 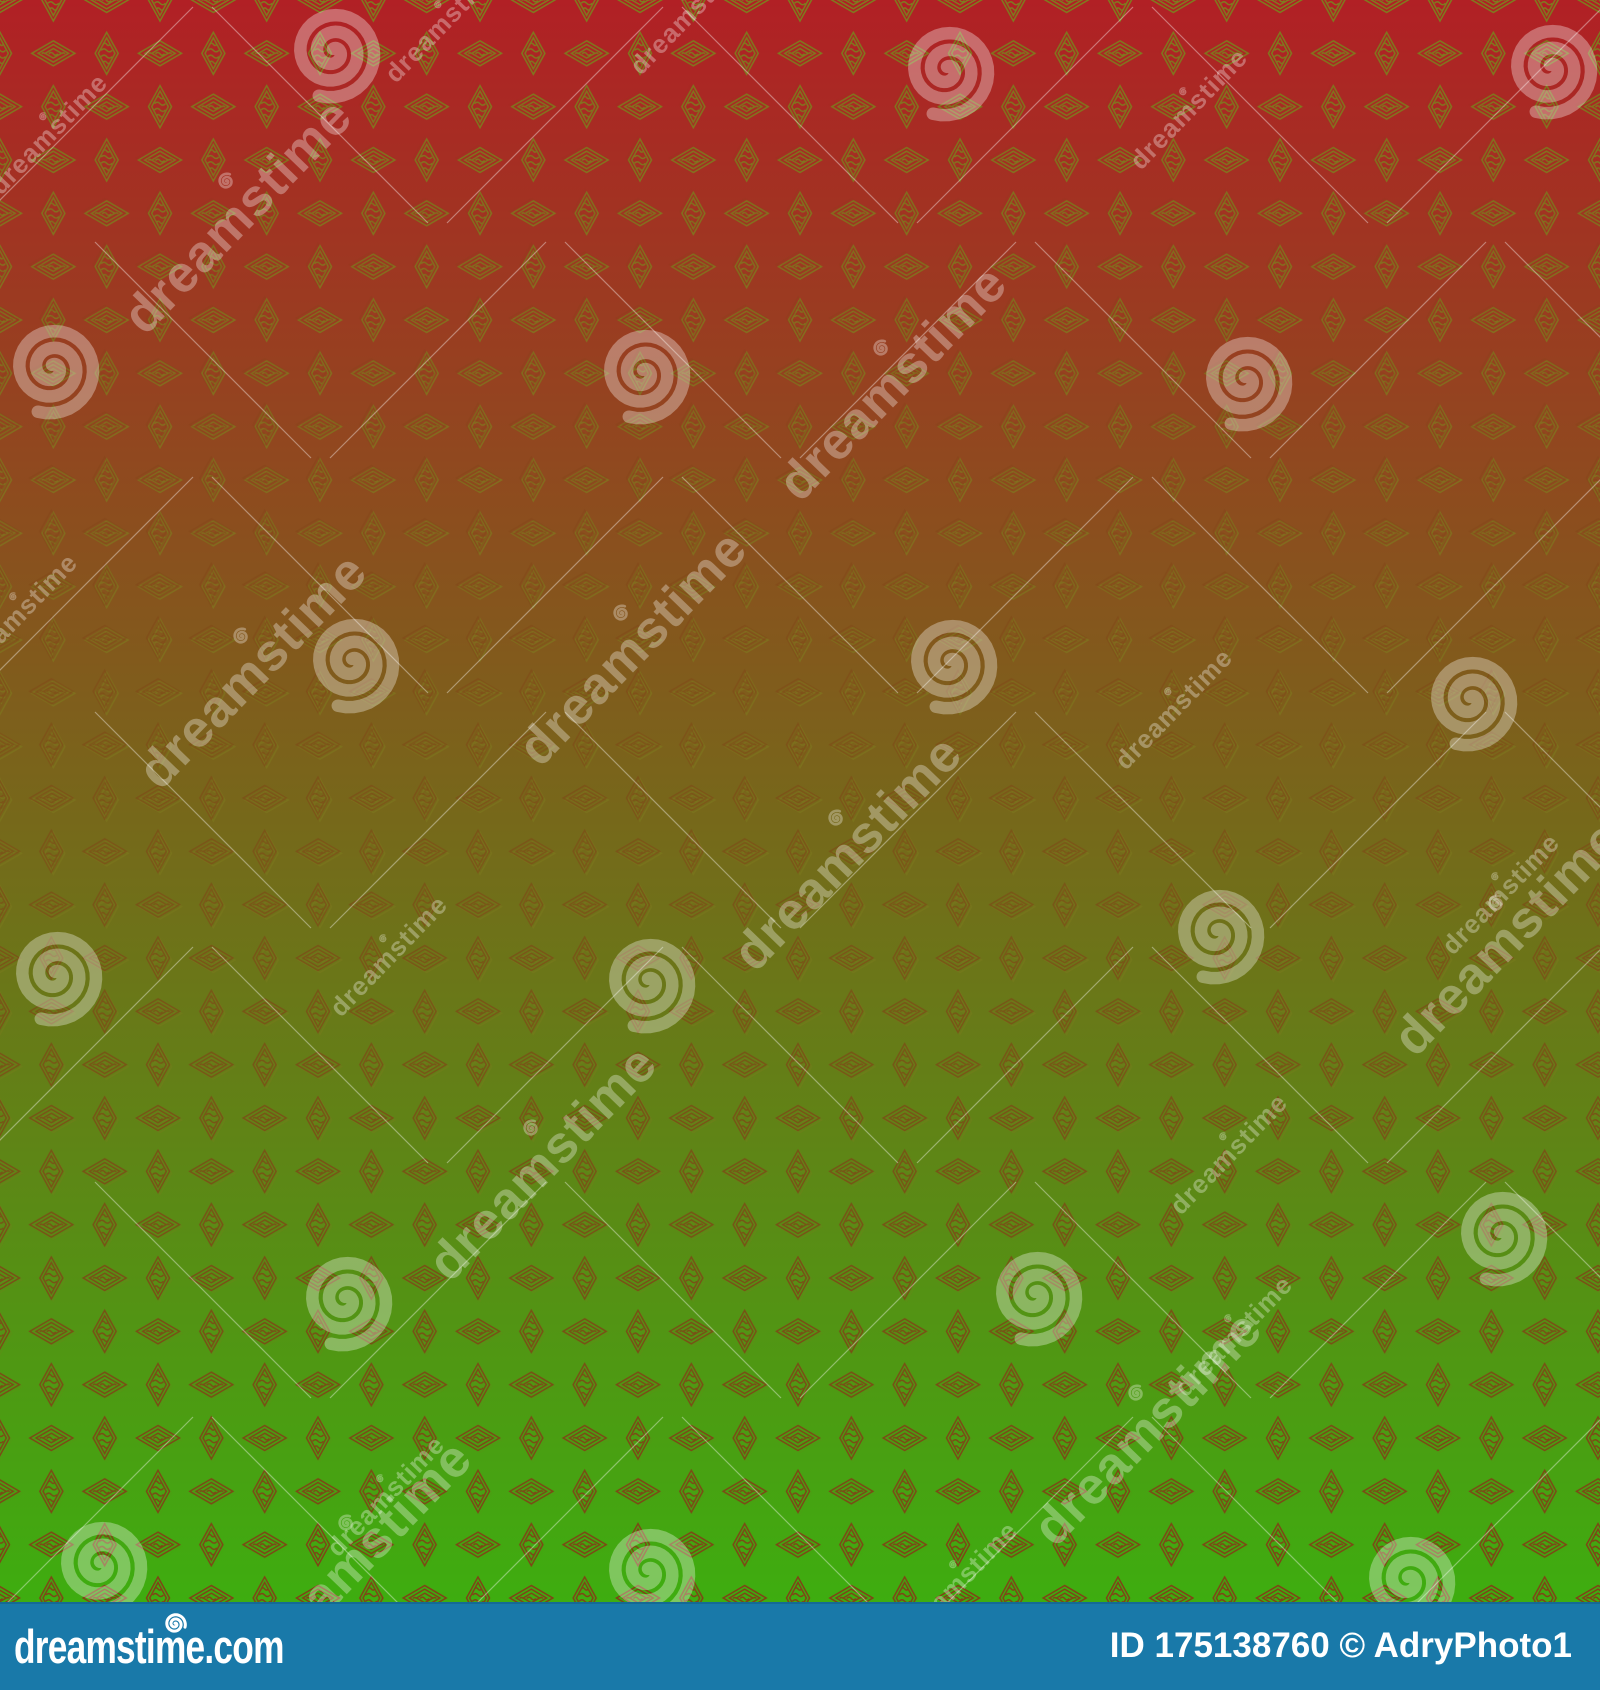 I want to click on dreamstime-logo-text: dreamstime.com, so click(x=149, y=1646).